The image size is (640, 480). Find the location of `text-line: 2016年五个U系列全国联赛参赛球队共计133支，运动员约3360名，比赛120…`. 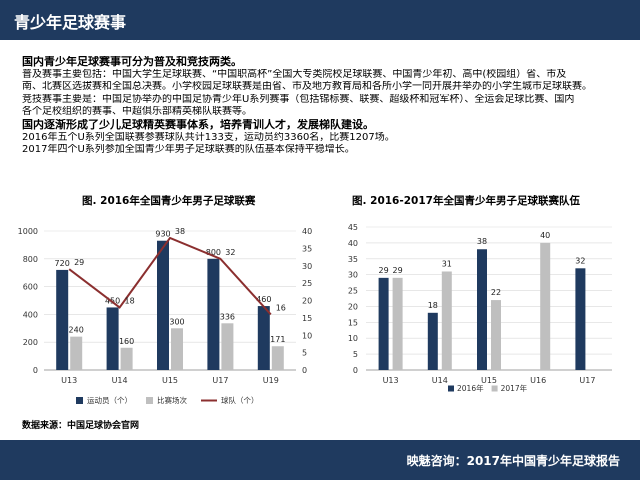

text-line: 2016年五个U系列全国联赛参赛球队共计133支，运动员约3360名，比赛120… is located at coordinates (208, 137).